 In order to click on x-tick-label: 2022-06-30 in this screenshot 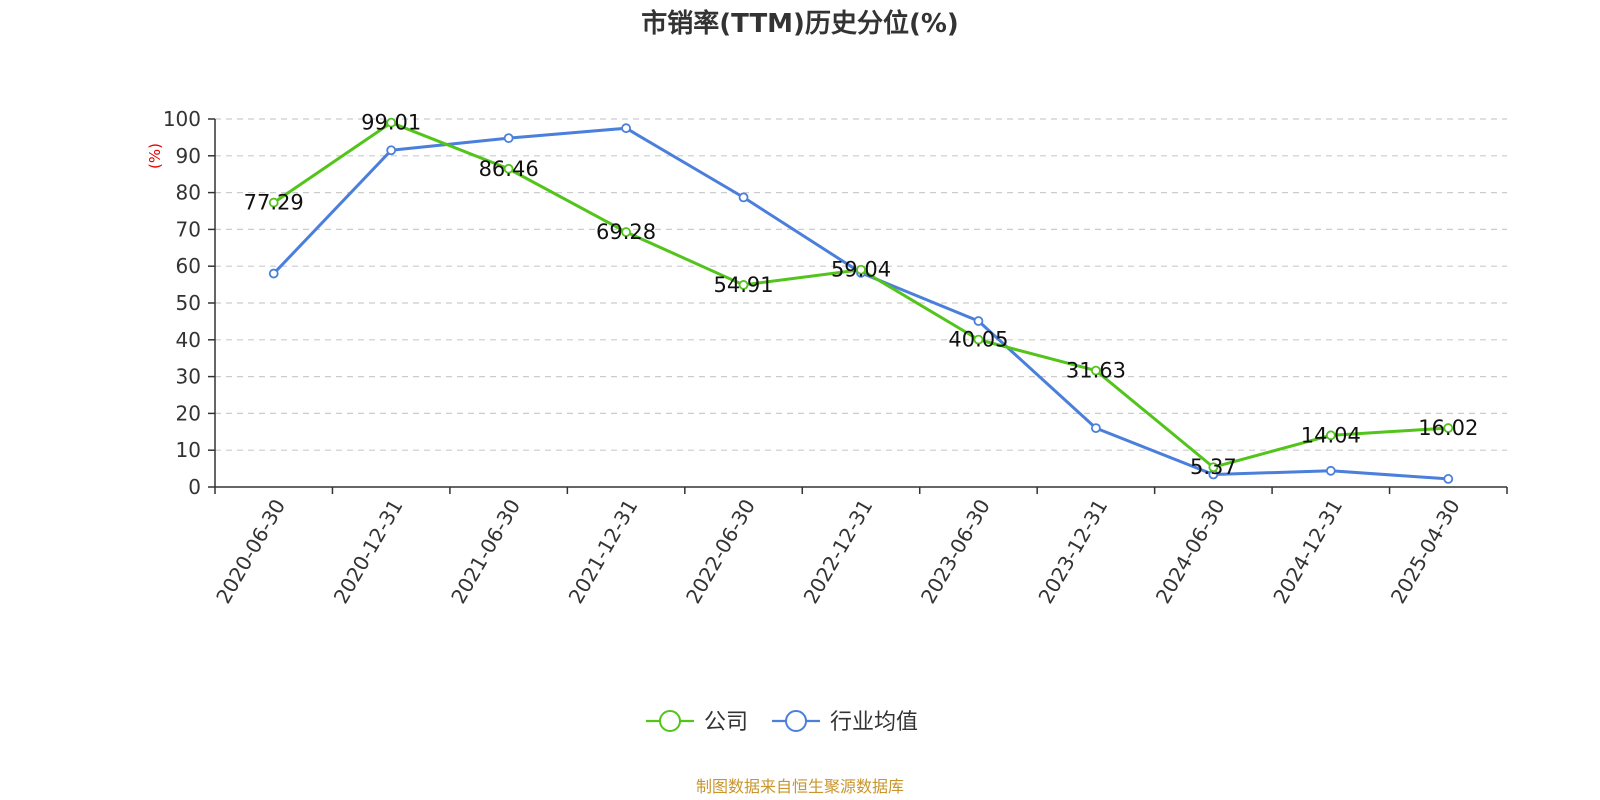, I will do `click(720, 551)`.